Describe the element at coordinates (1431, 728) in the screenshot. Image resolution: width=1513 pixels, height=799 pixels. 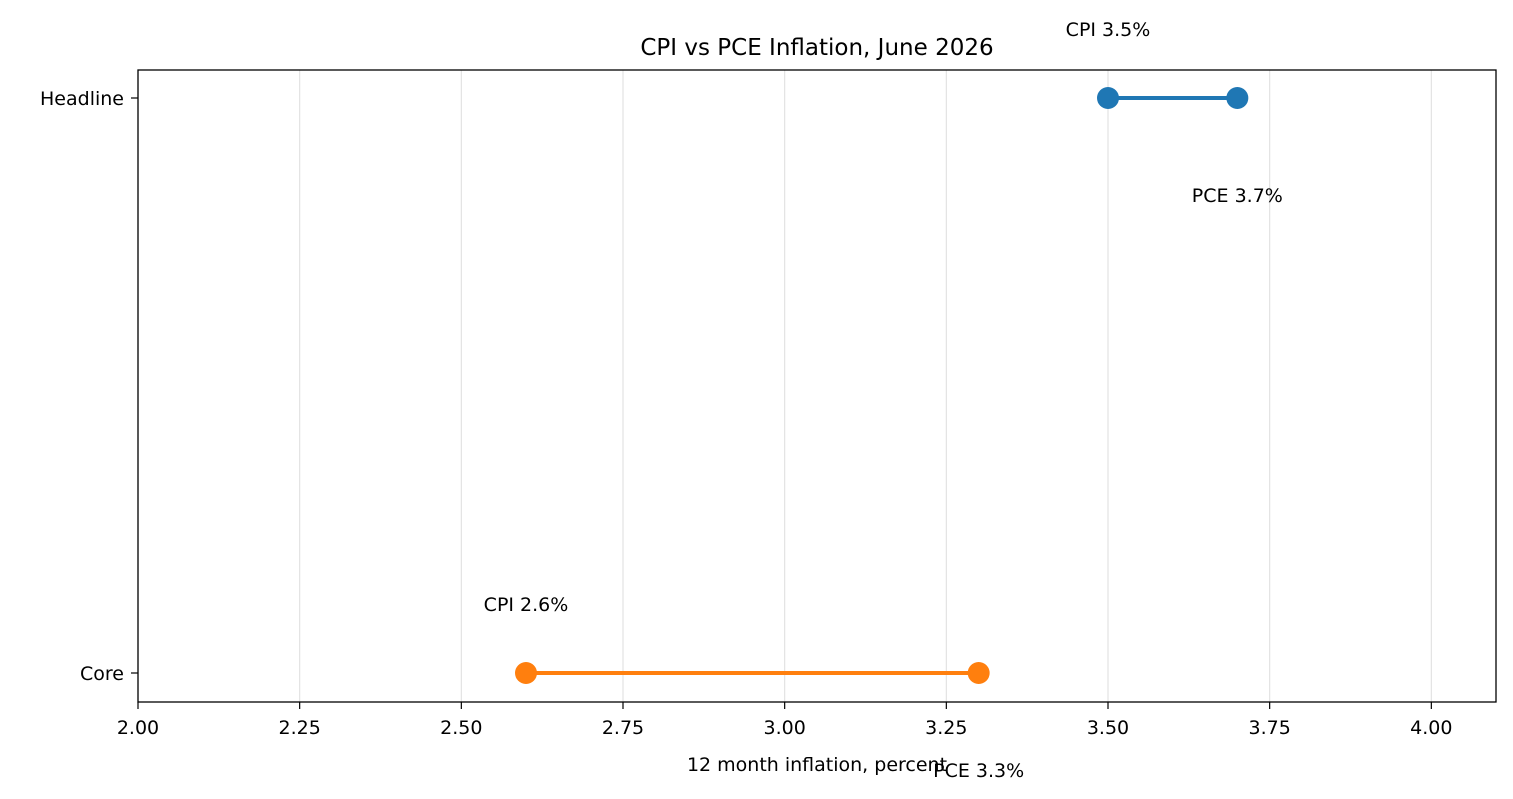
I see `x-tick-label: 4.00` at that location.